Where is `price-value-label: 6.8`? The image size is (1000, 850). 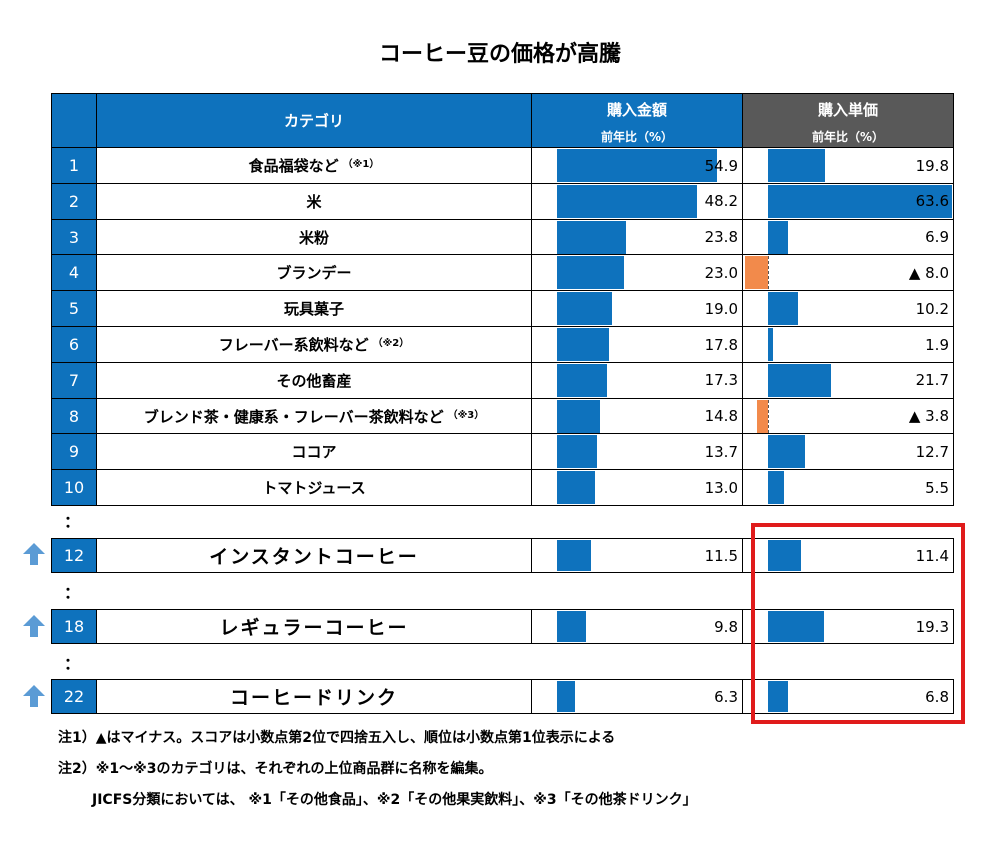
price-value-label: 6.8 is located at coordinates (937, 696).